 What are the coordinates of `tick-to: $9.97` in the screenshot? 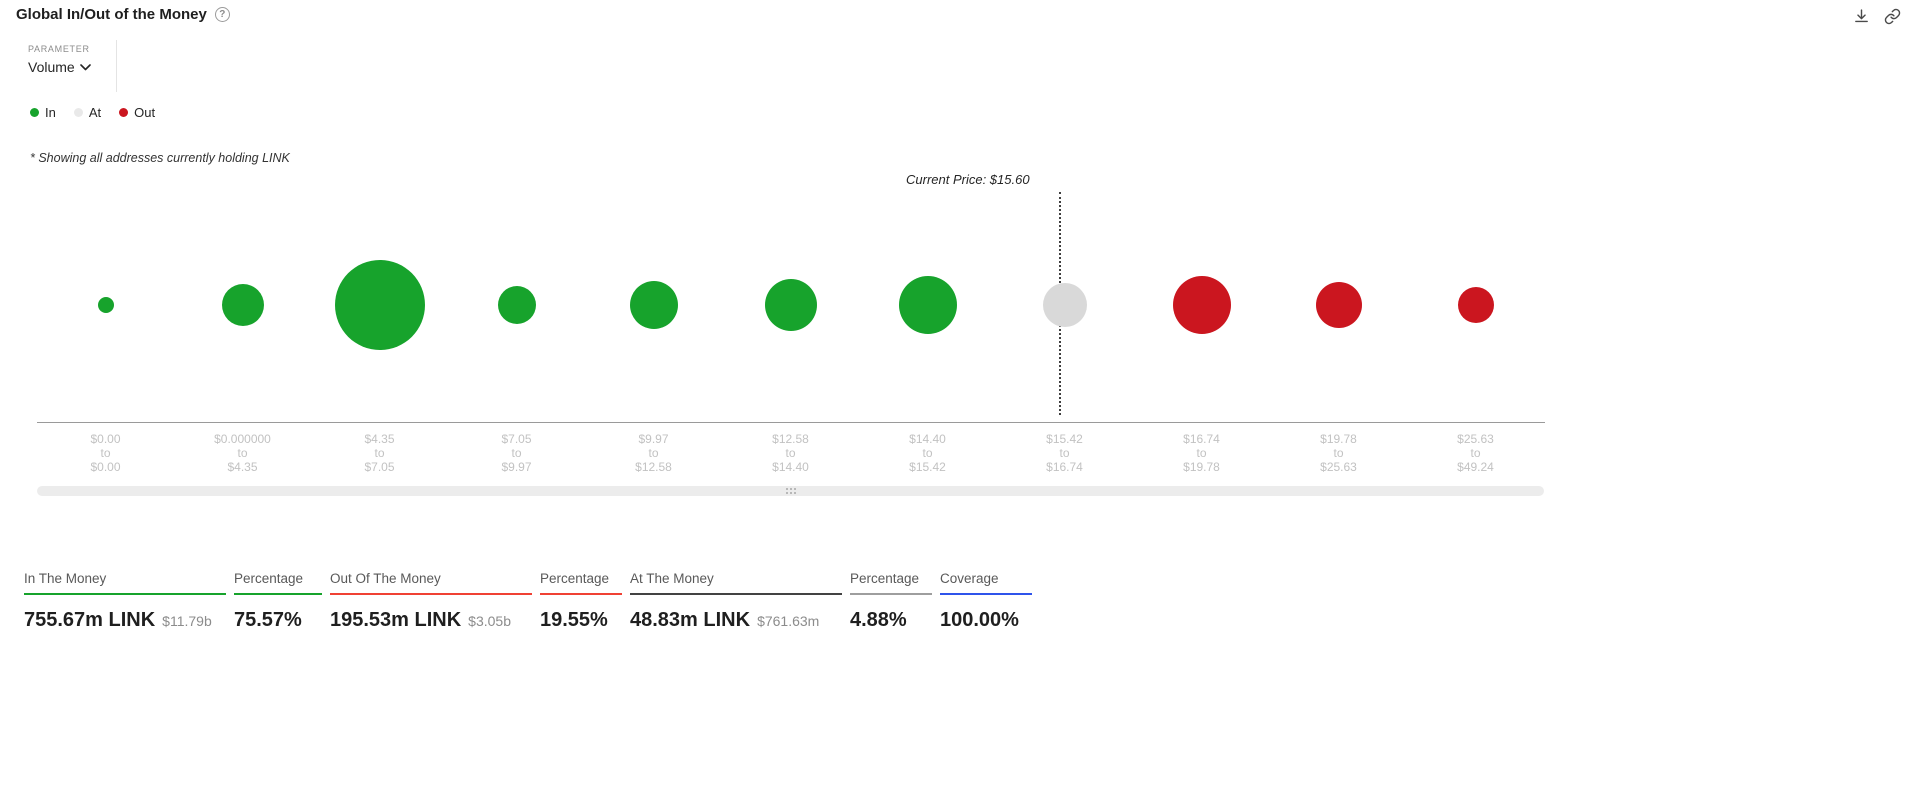 It's located at (516, 467).